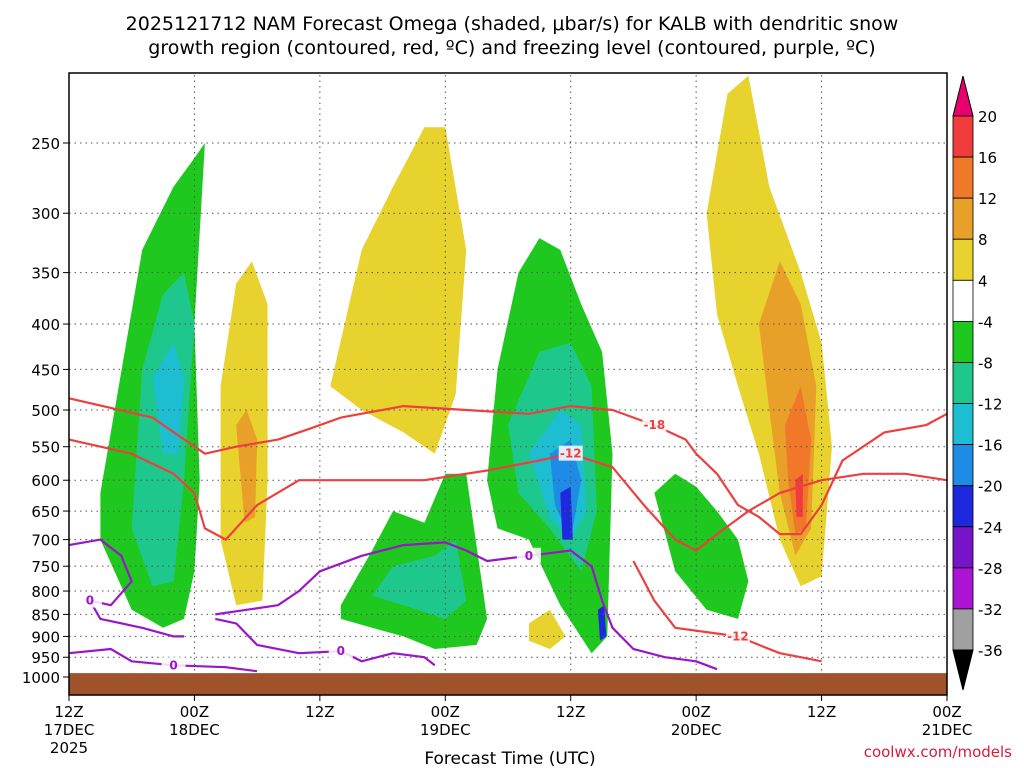 This screenshot has height=768, width=1024. Describe the element at coordinates (69, 730) in the screenshot. I see `xtick-date-0: 17DEC` at that location.